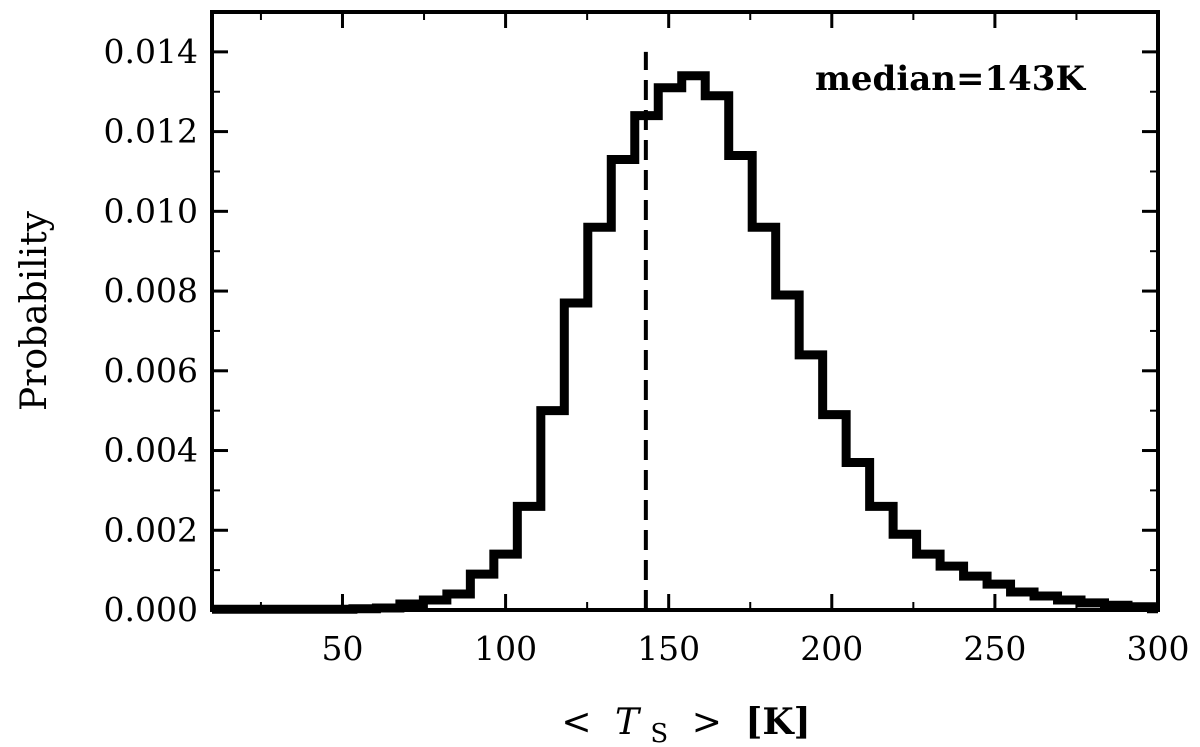 This screenshot has height=747, width=1200. I want to click on y-tick-label: 0.008, so click(151, 290).